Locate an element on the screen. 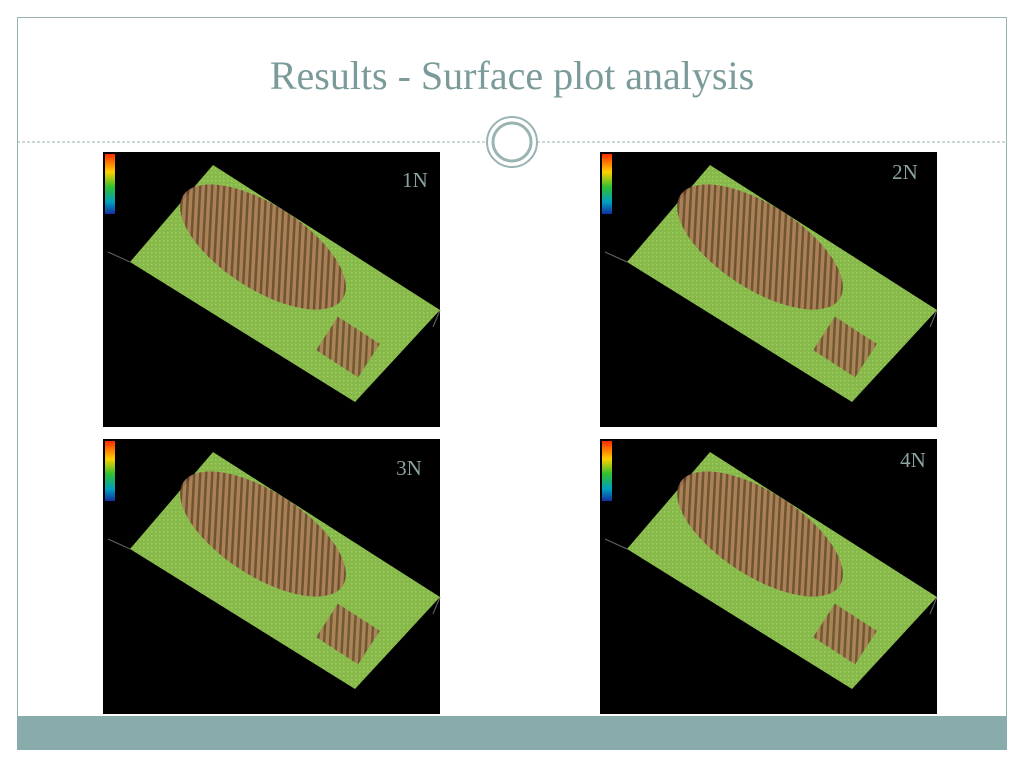 This screenshot has width=1024, height=768. surface-plot: 4N is located at coordinates (768, 576).